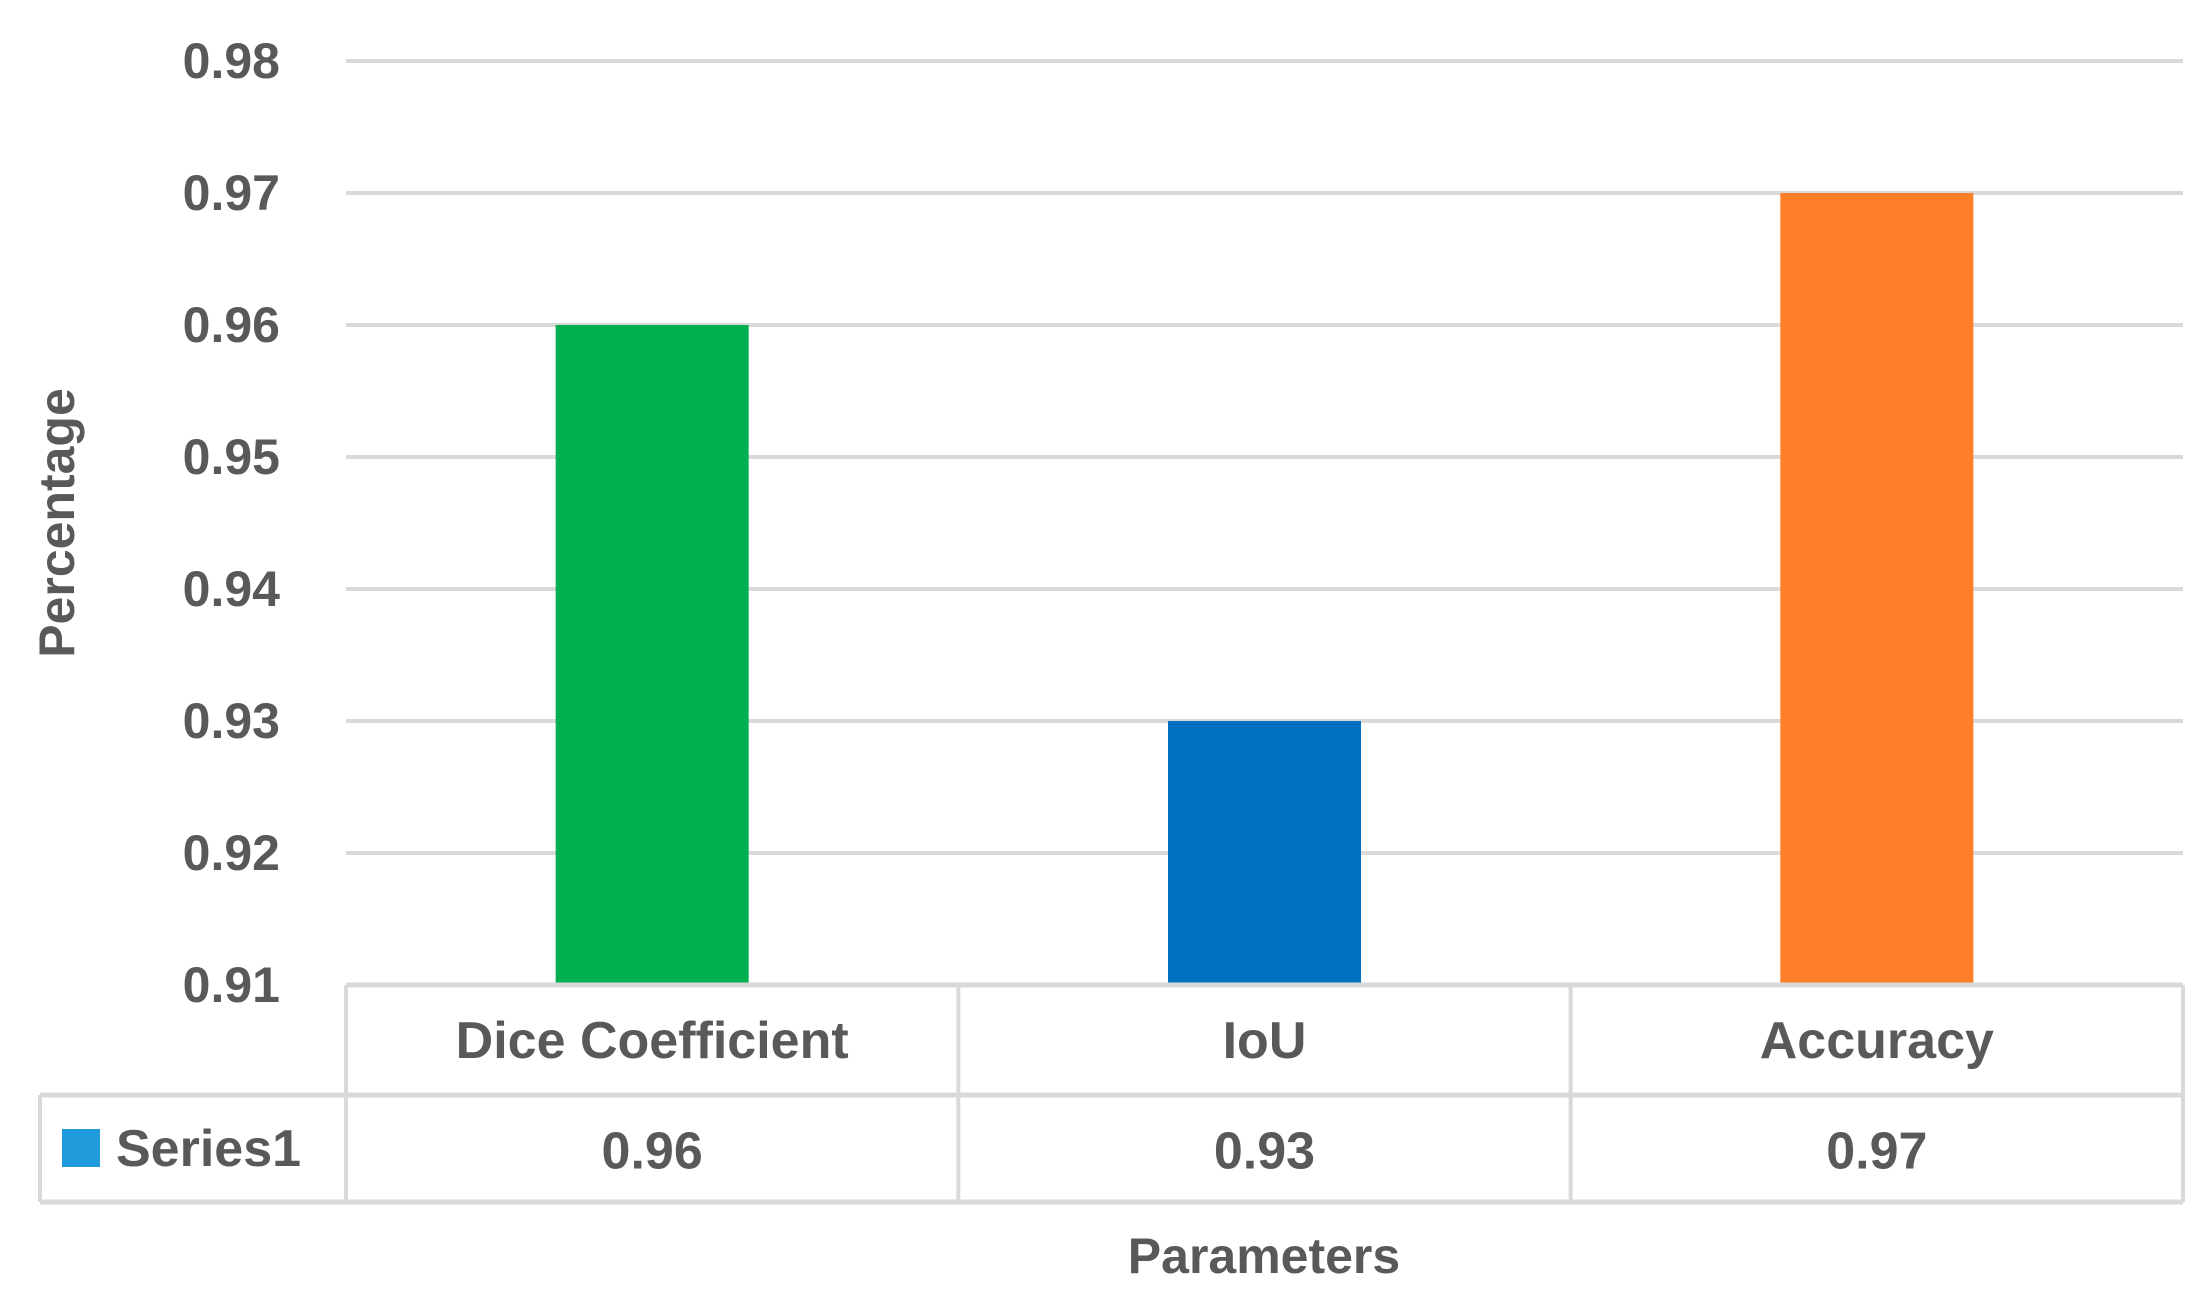 This screenshot has width=2204, height=1305. Describe the element at coordinates (231, 985) in the screenshot. I see `y-tick-label: 0.91` at that location.